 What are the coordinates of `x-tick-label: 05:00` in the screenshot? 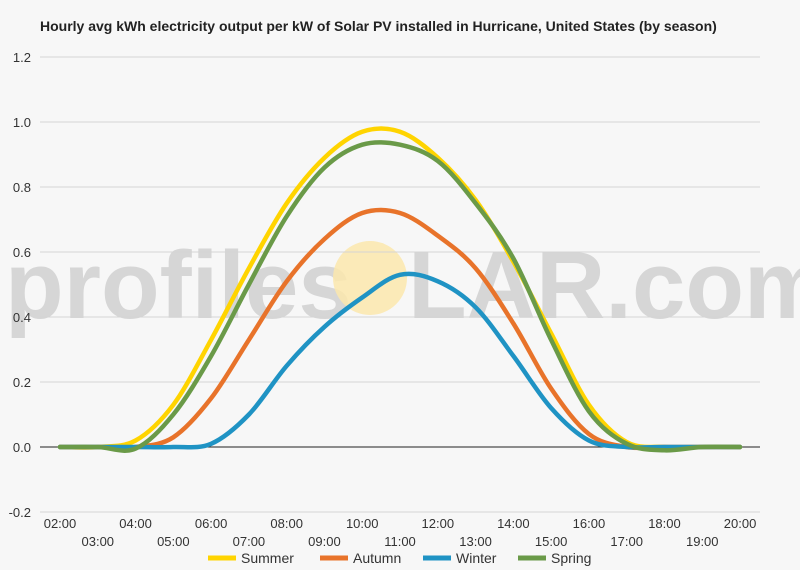 It's located at (173, 541).